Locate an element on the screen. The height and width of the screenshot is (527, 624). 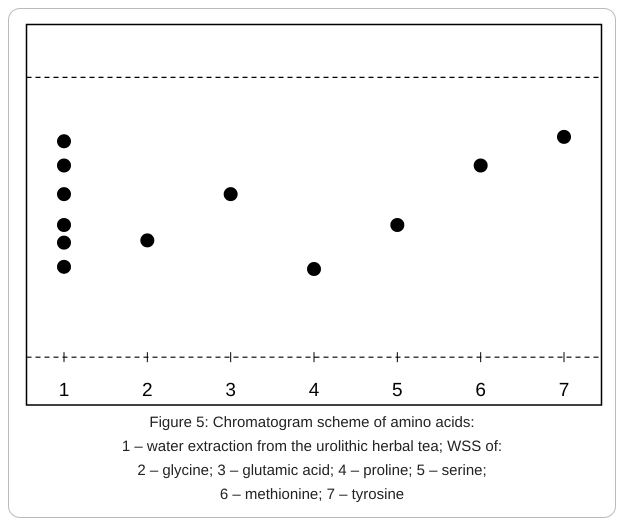
x-tick-label: 1 is located at coordinates (64, 390).